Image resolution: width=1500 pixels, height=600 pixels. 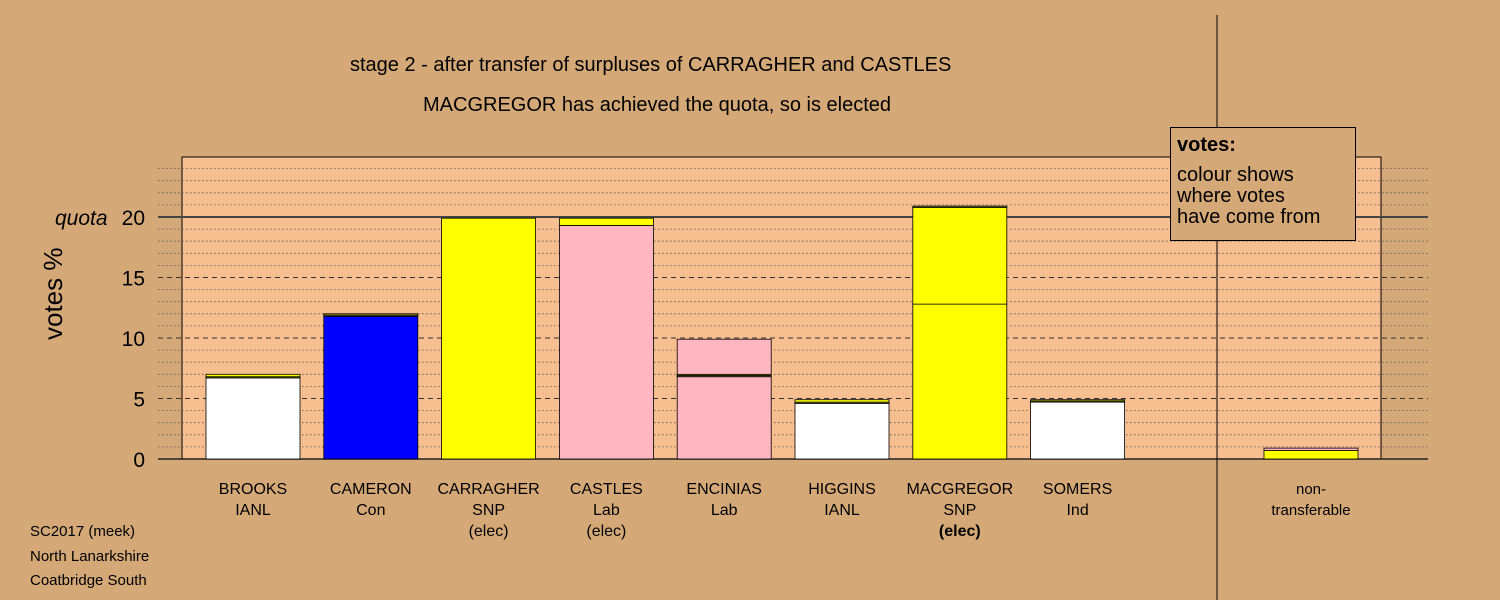 I want to click on candidate-party: Ind, so click(x=1077, y=510).